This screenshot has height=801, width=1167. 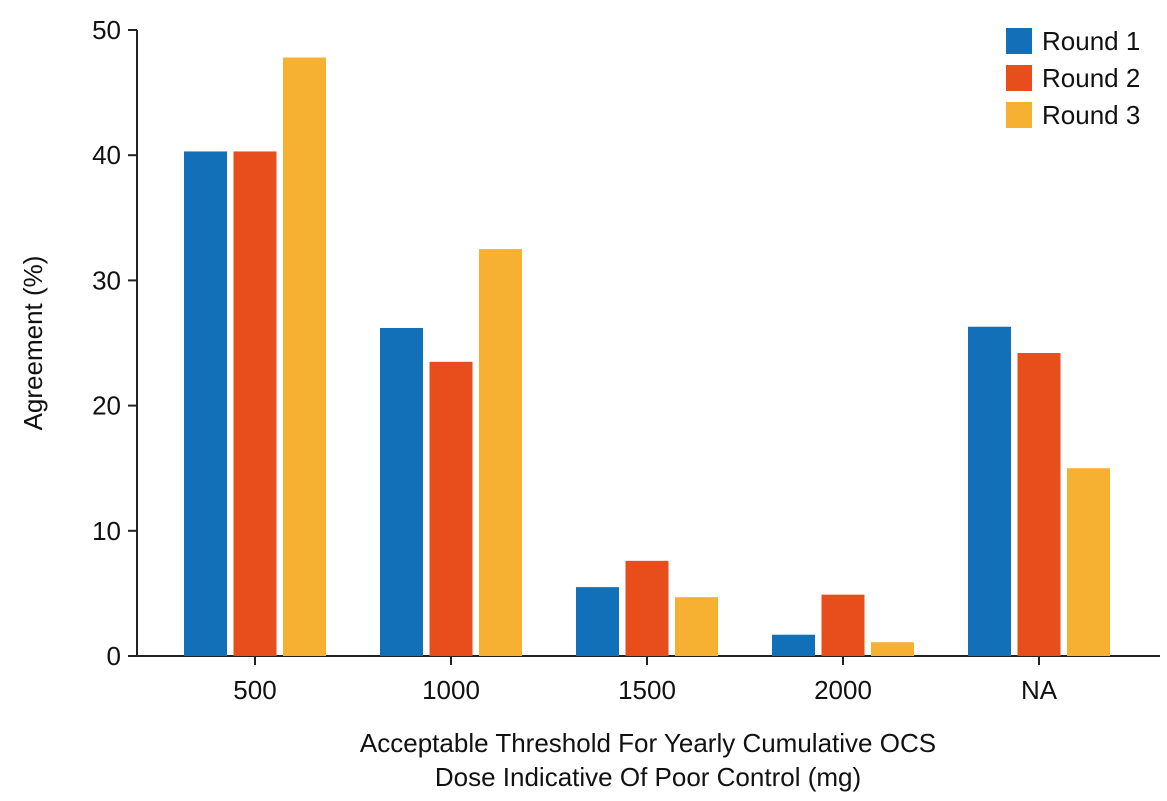 What do you see at coordinates (1091, 41) in the screenshot?
I see `legend-label-round-1: Round 1` at bounding box center [1091, 41].